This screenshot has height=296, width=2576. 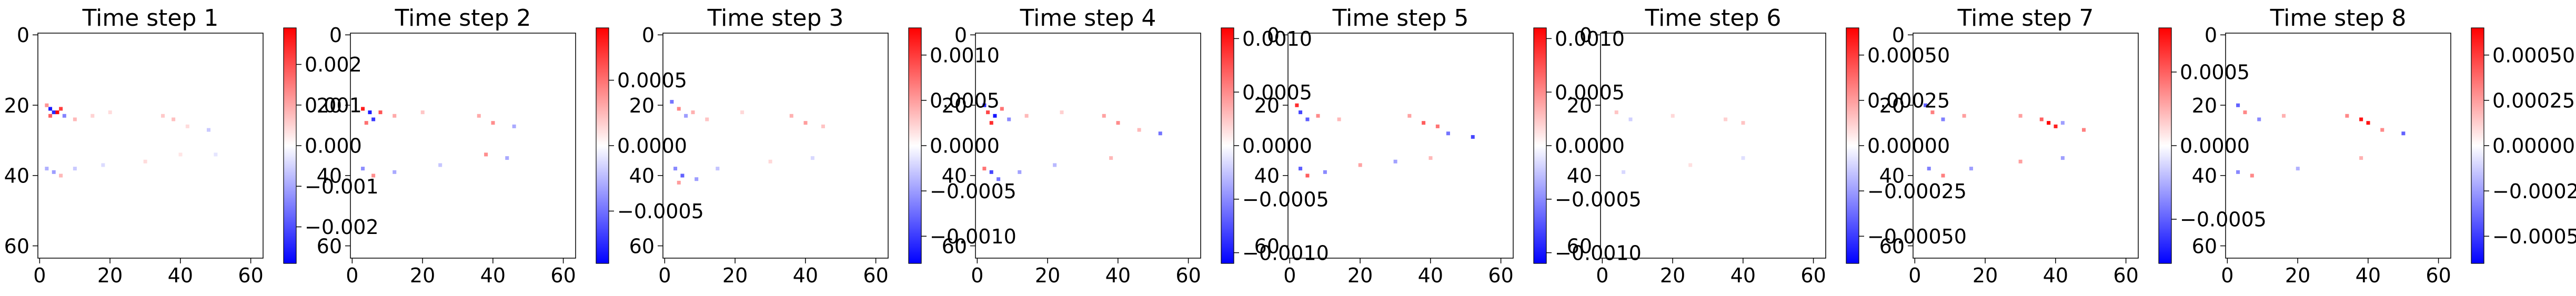 I want to click on colorbar: −0.00050 −0.00025 0.00000 0.00025 0.00050, so click(x=2523, y=146).